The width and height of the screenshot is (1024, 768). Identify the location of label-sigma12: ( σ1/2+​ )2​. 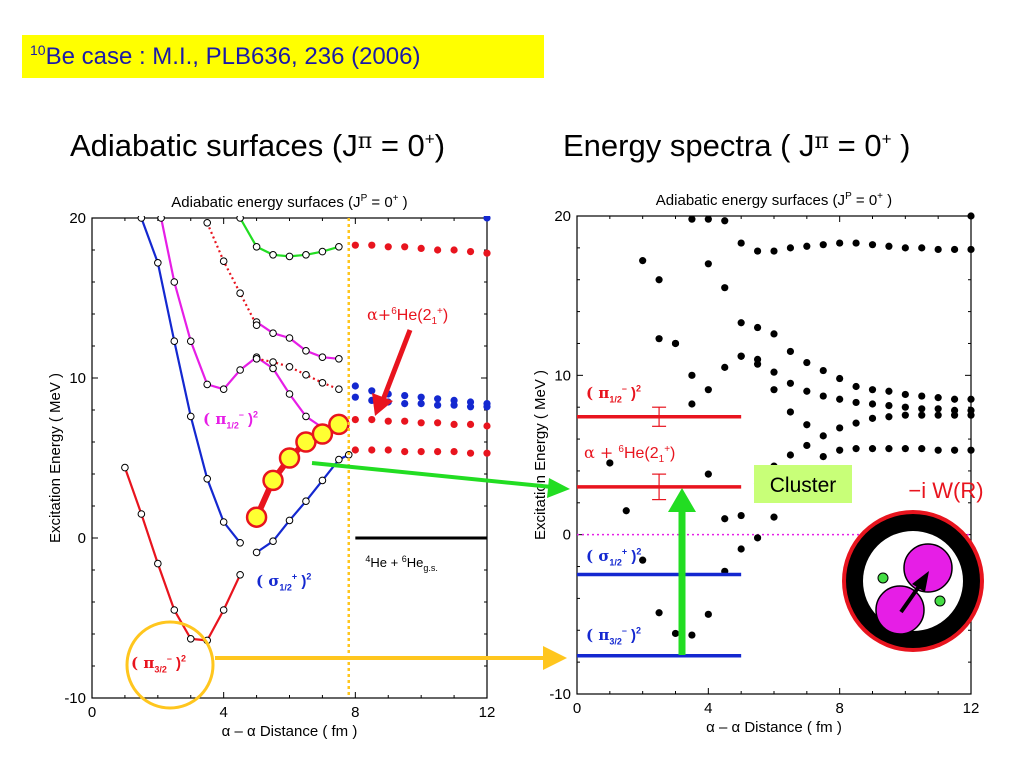
(283, 581).